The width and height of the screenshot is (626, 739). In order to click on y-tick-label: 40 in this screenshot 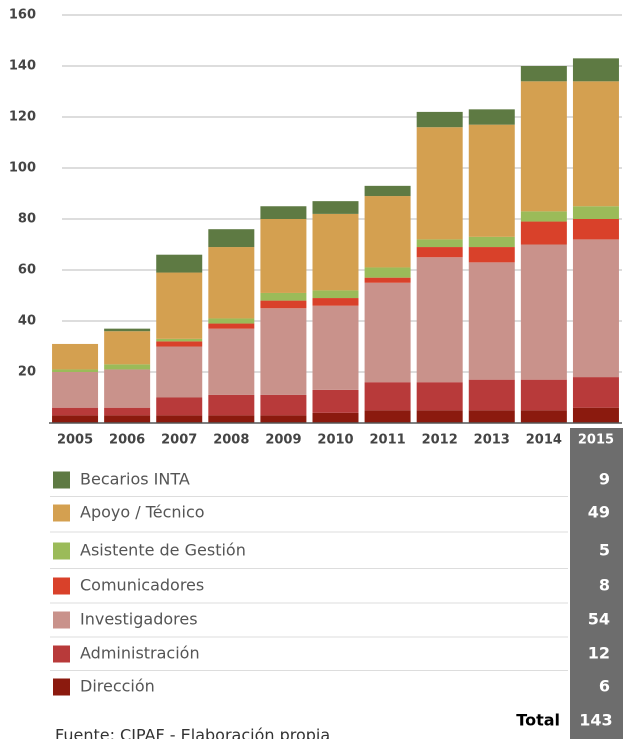, I will do `click(27, 321)`.